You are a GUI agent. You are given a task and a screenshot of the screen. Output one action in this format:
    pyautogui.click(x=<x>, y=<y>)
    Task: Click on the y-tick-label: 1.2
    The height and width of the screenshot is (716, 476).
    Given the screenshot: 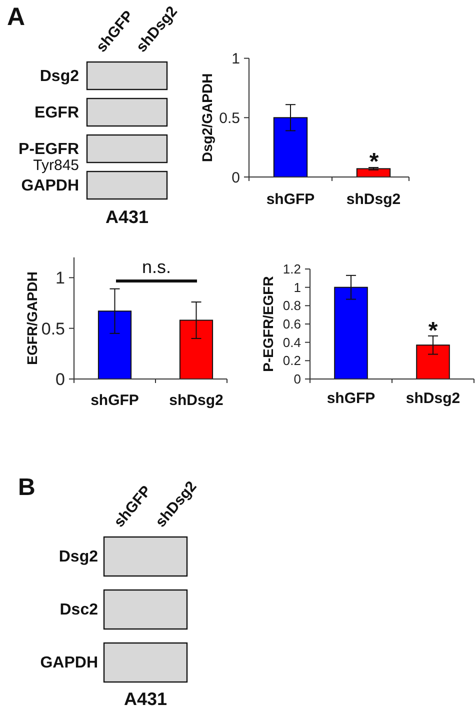 What is the action you would take?
    pyautogui.click(x=291, y=269)
    